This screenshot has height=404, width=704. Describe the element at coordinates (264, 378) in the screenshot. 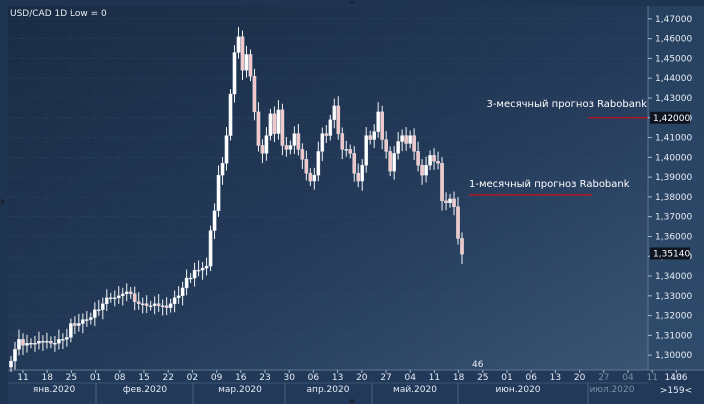

I see `x-tick-label: 23` at that location.